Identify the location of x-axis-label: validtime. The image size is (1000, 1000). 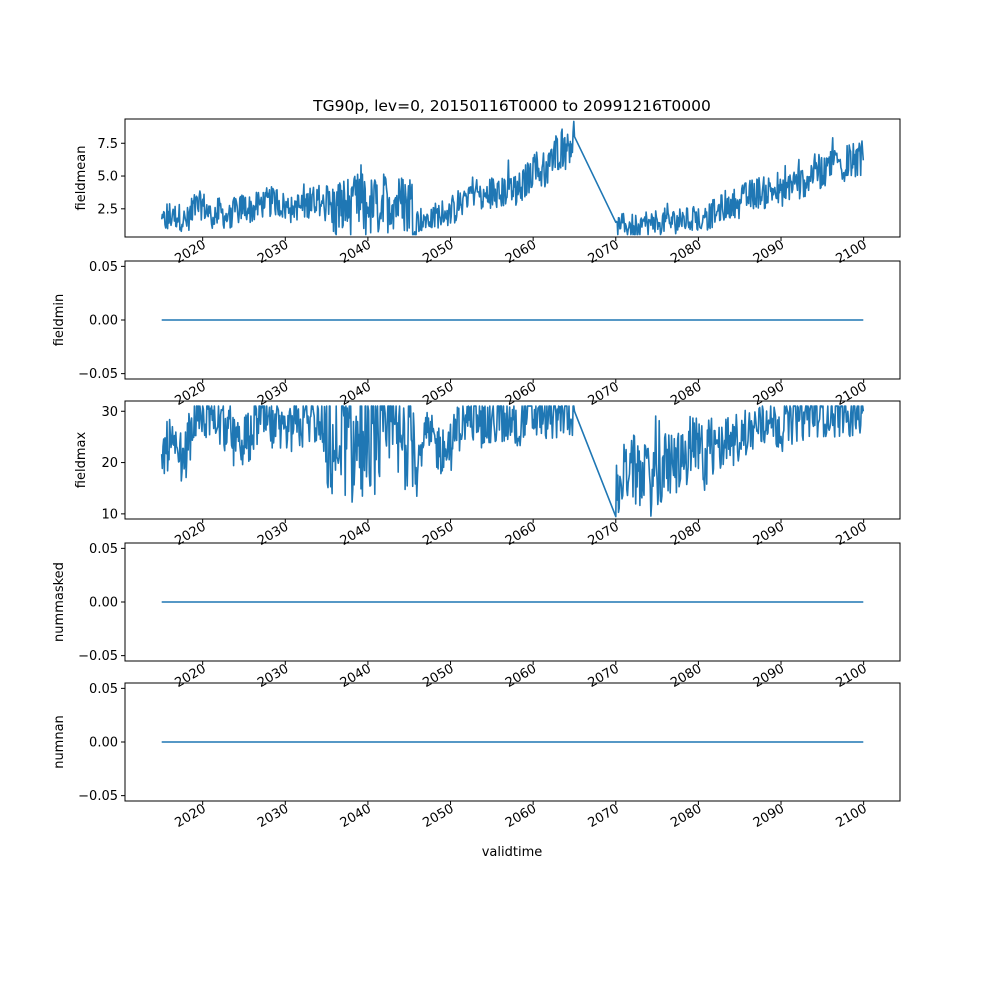
(512, 852).